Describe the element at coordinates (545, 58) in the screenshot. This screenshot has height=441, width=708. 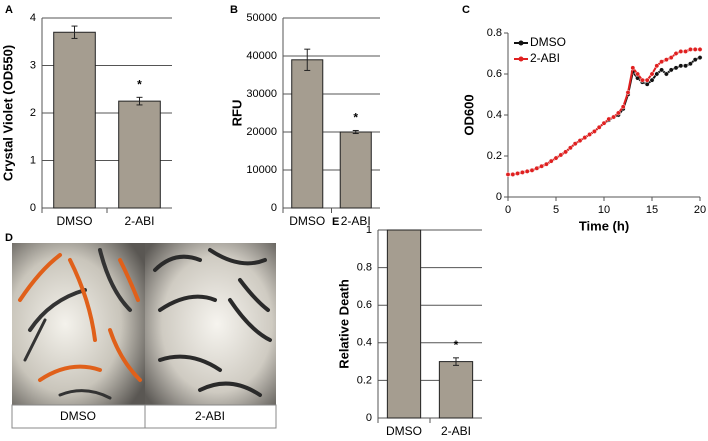
I see `legend-label: 2-ABI` at that location.